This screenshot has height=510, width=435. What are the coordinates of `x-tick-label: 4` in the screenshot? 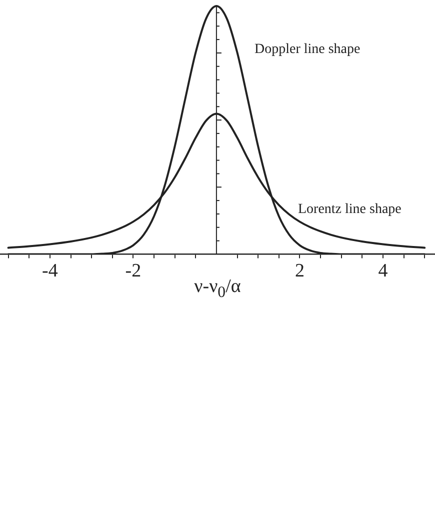 It's located at (383, 271).